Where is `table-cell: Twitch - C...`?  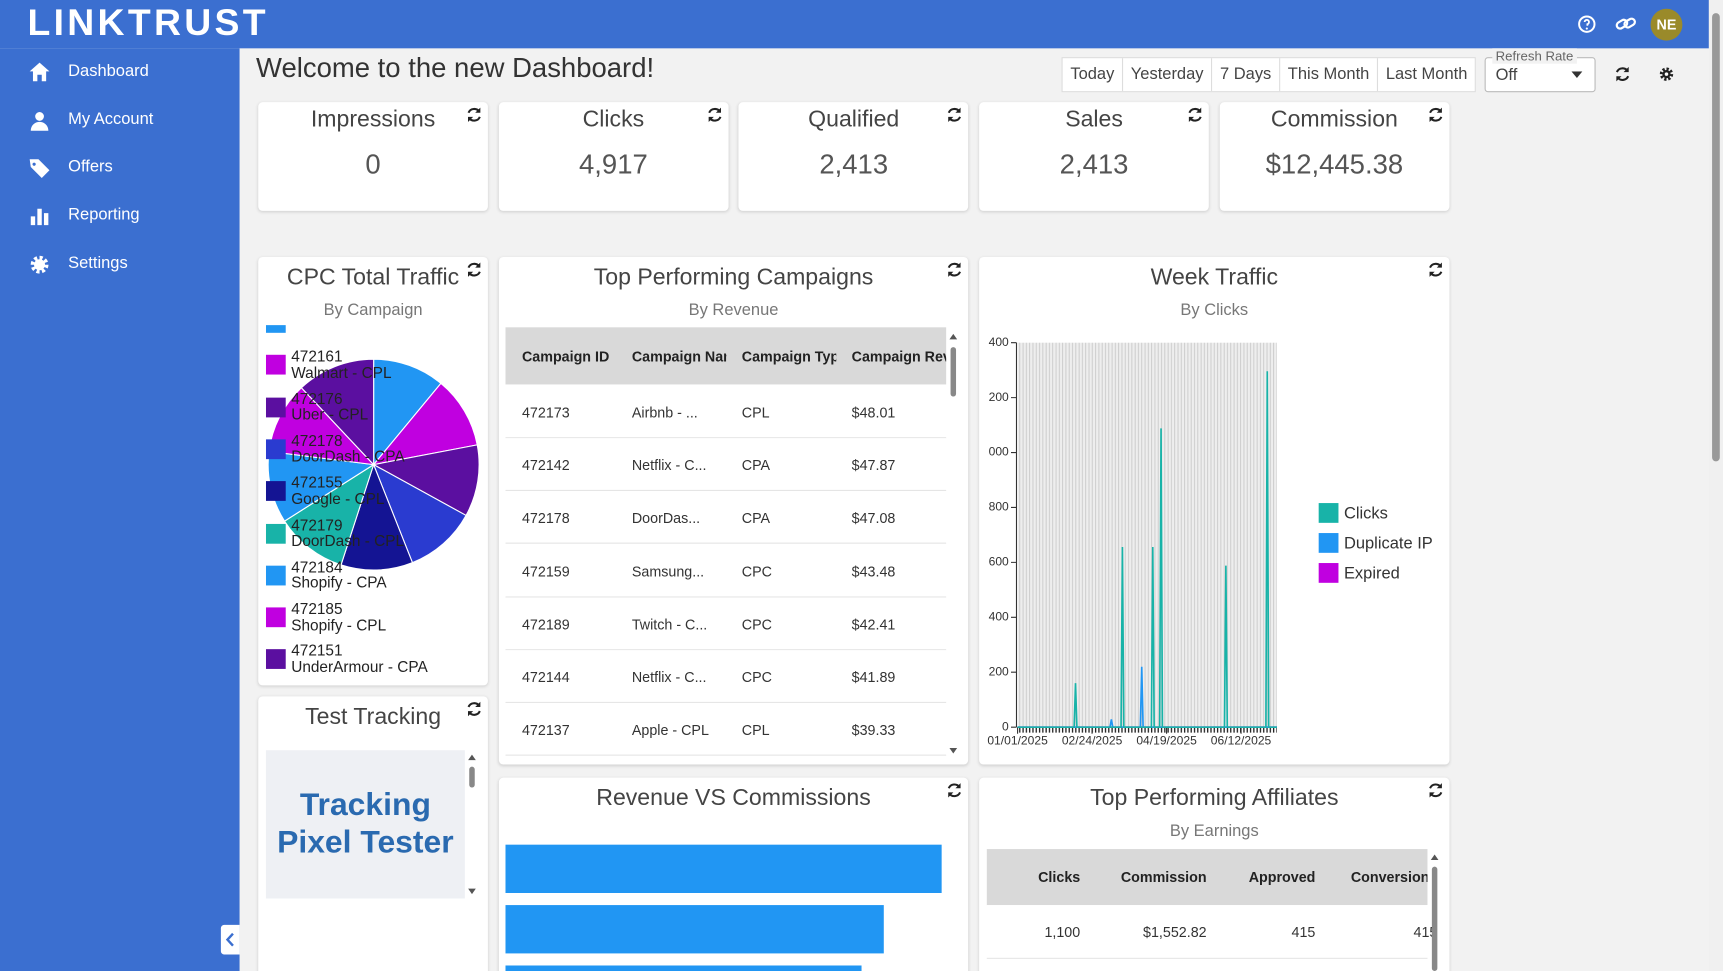
table-cell: Twitch - C... is located at coordinates (669, 624).